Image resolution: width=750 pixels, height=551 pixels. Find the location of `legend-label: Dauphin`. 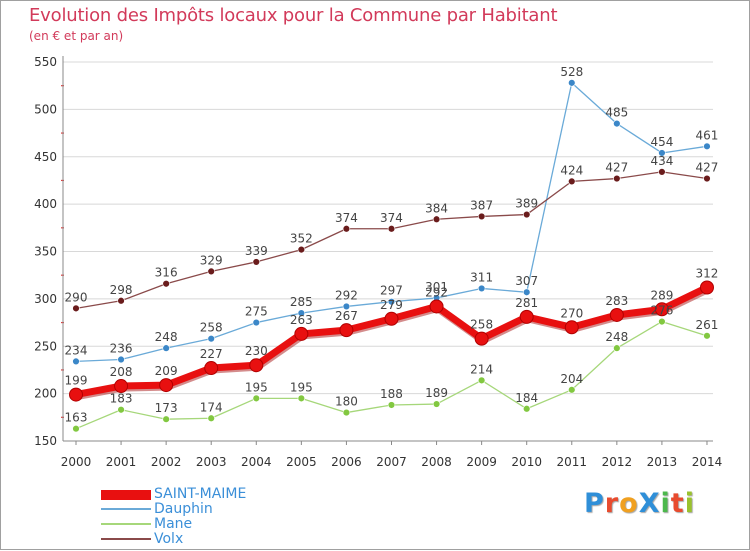

legend-label: Dauphin is located at coordinates (183, 509).